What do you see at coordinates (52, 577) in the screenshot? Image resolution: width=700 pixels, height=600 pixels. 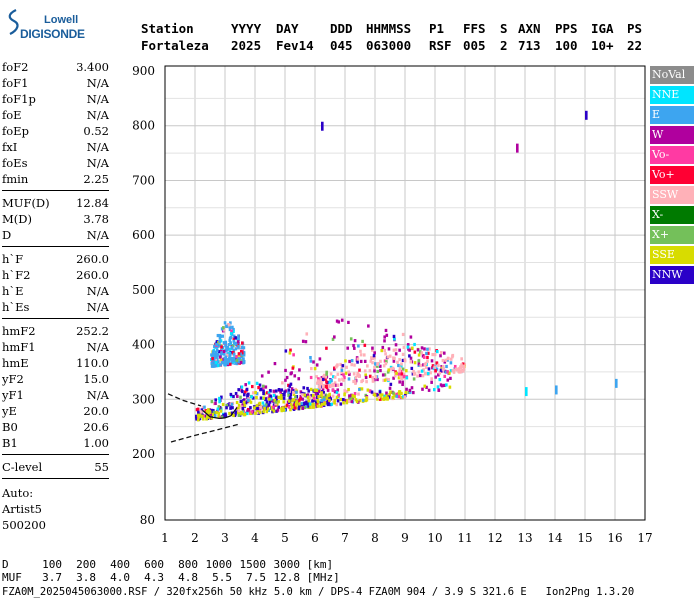 I see `footer-muf-value: 3.7` at bounding box center [52, 577].